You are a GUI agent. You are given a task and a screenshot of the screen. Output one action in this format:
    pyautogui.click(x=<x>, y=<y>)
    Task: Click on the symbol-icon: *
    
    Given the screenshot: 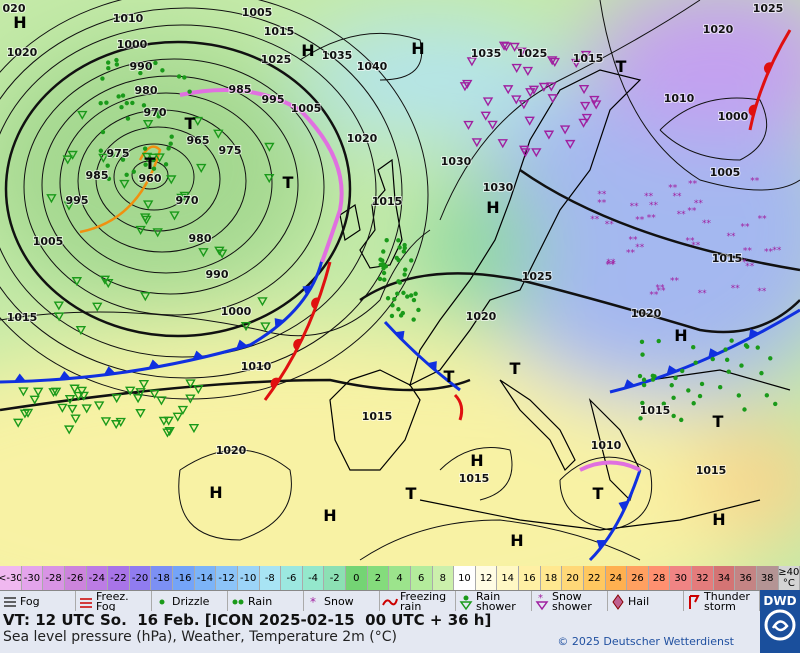 What is the action you would take?
    pyautogui.click(x=542, y=601)
    